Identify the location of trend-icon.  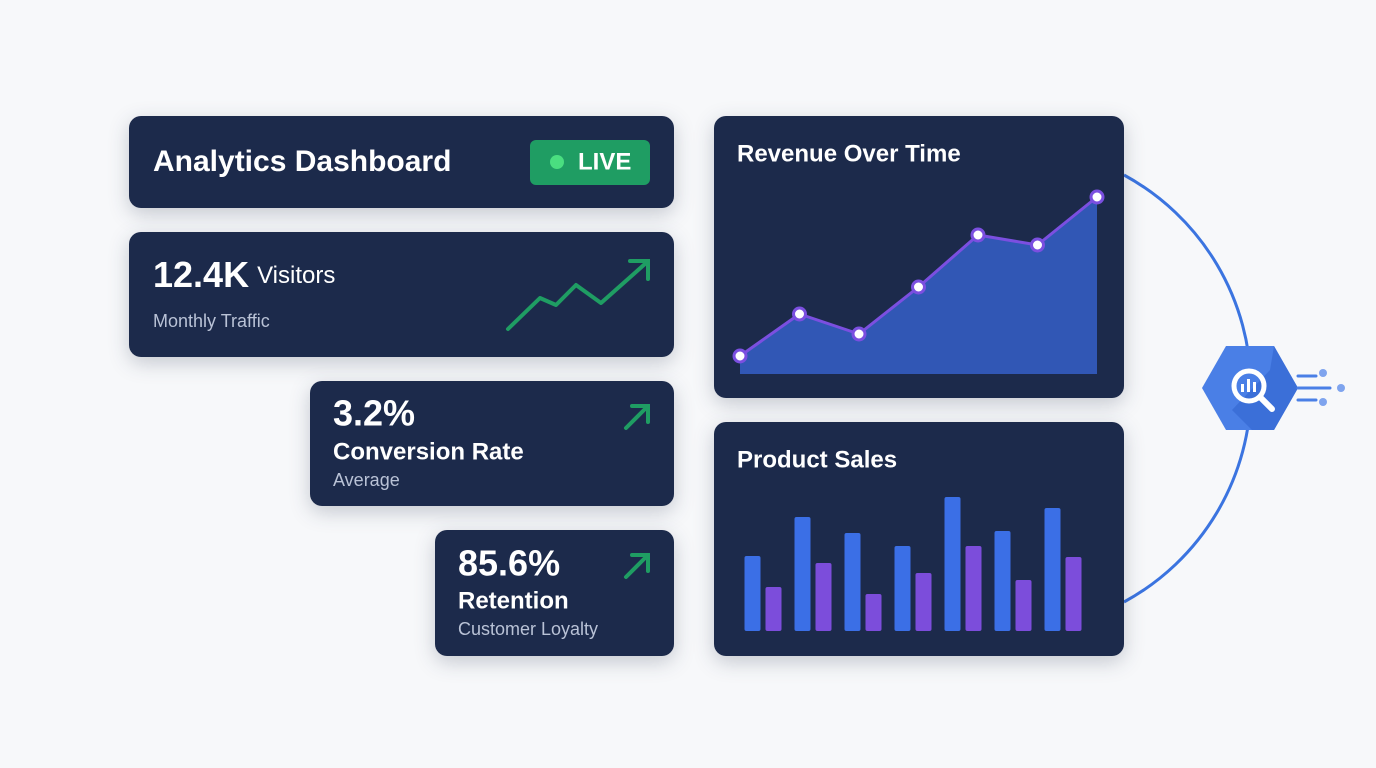
(577, 296).